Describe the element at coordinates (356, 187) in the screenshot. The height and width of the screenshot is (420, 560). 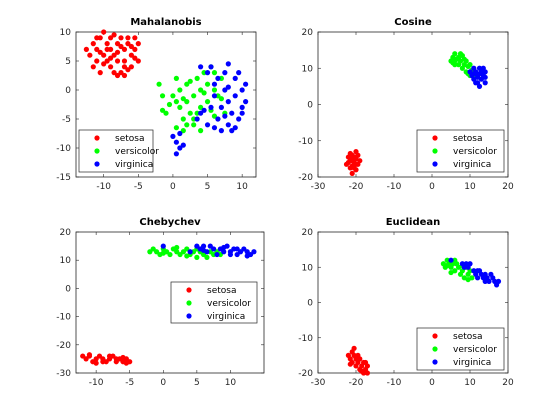
I see `x-tick-label: -20` at that location.